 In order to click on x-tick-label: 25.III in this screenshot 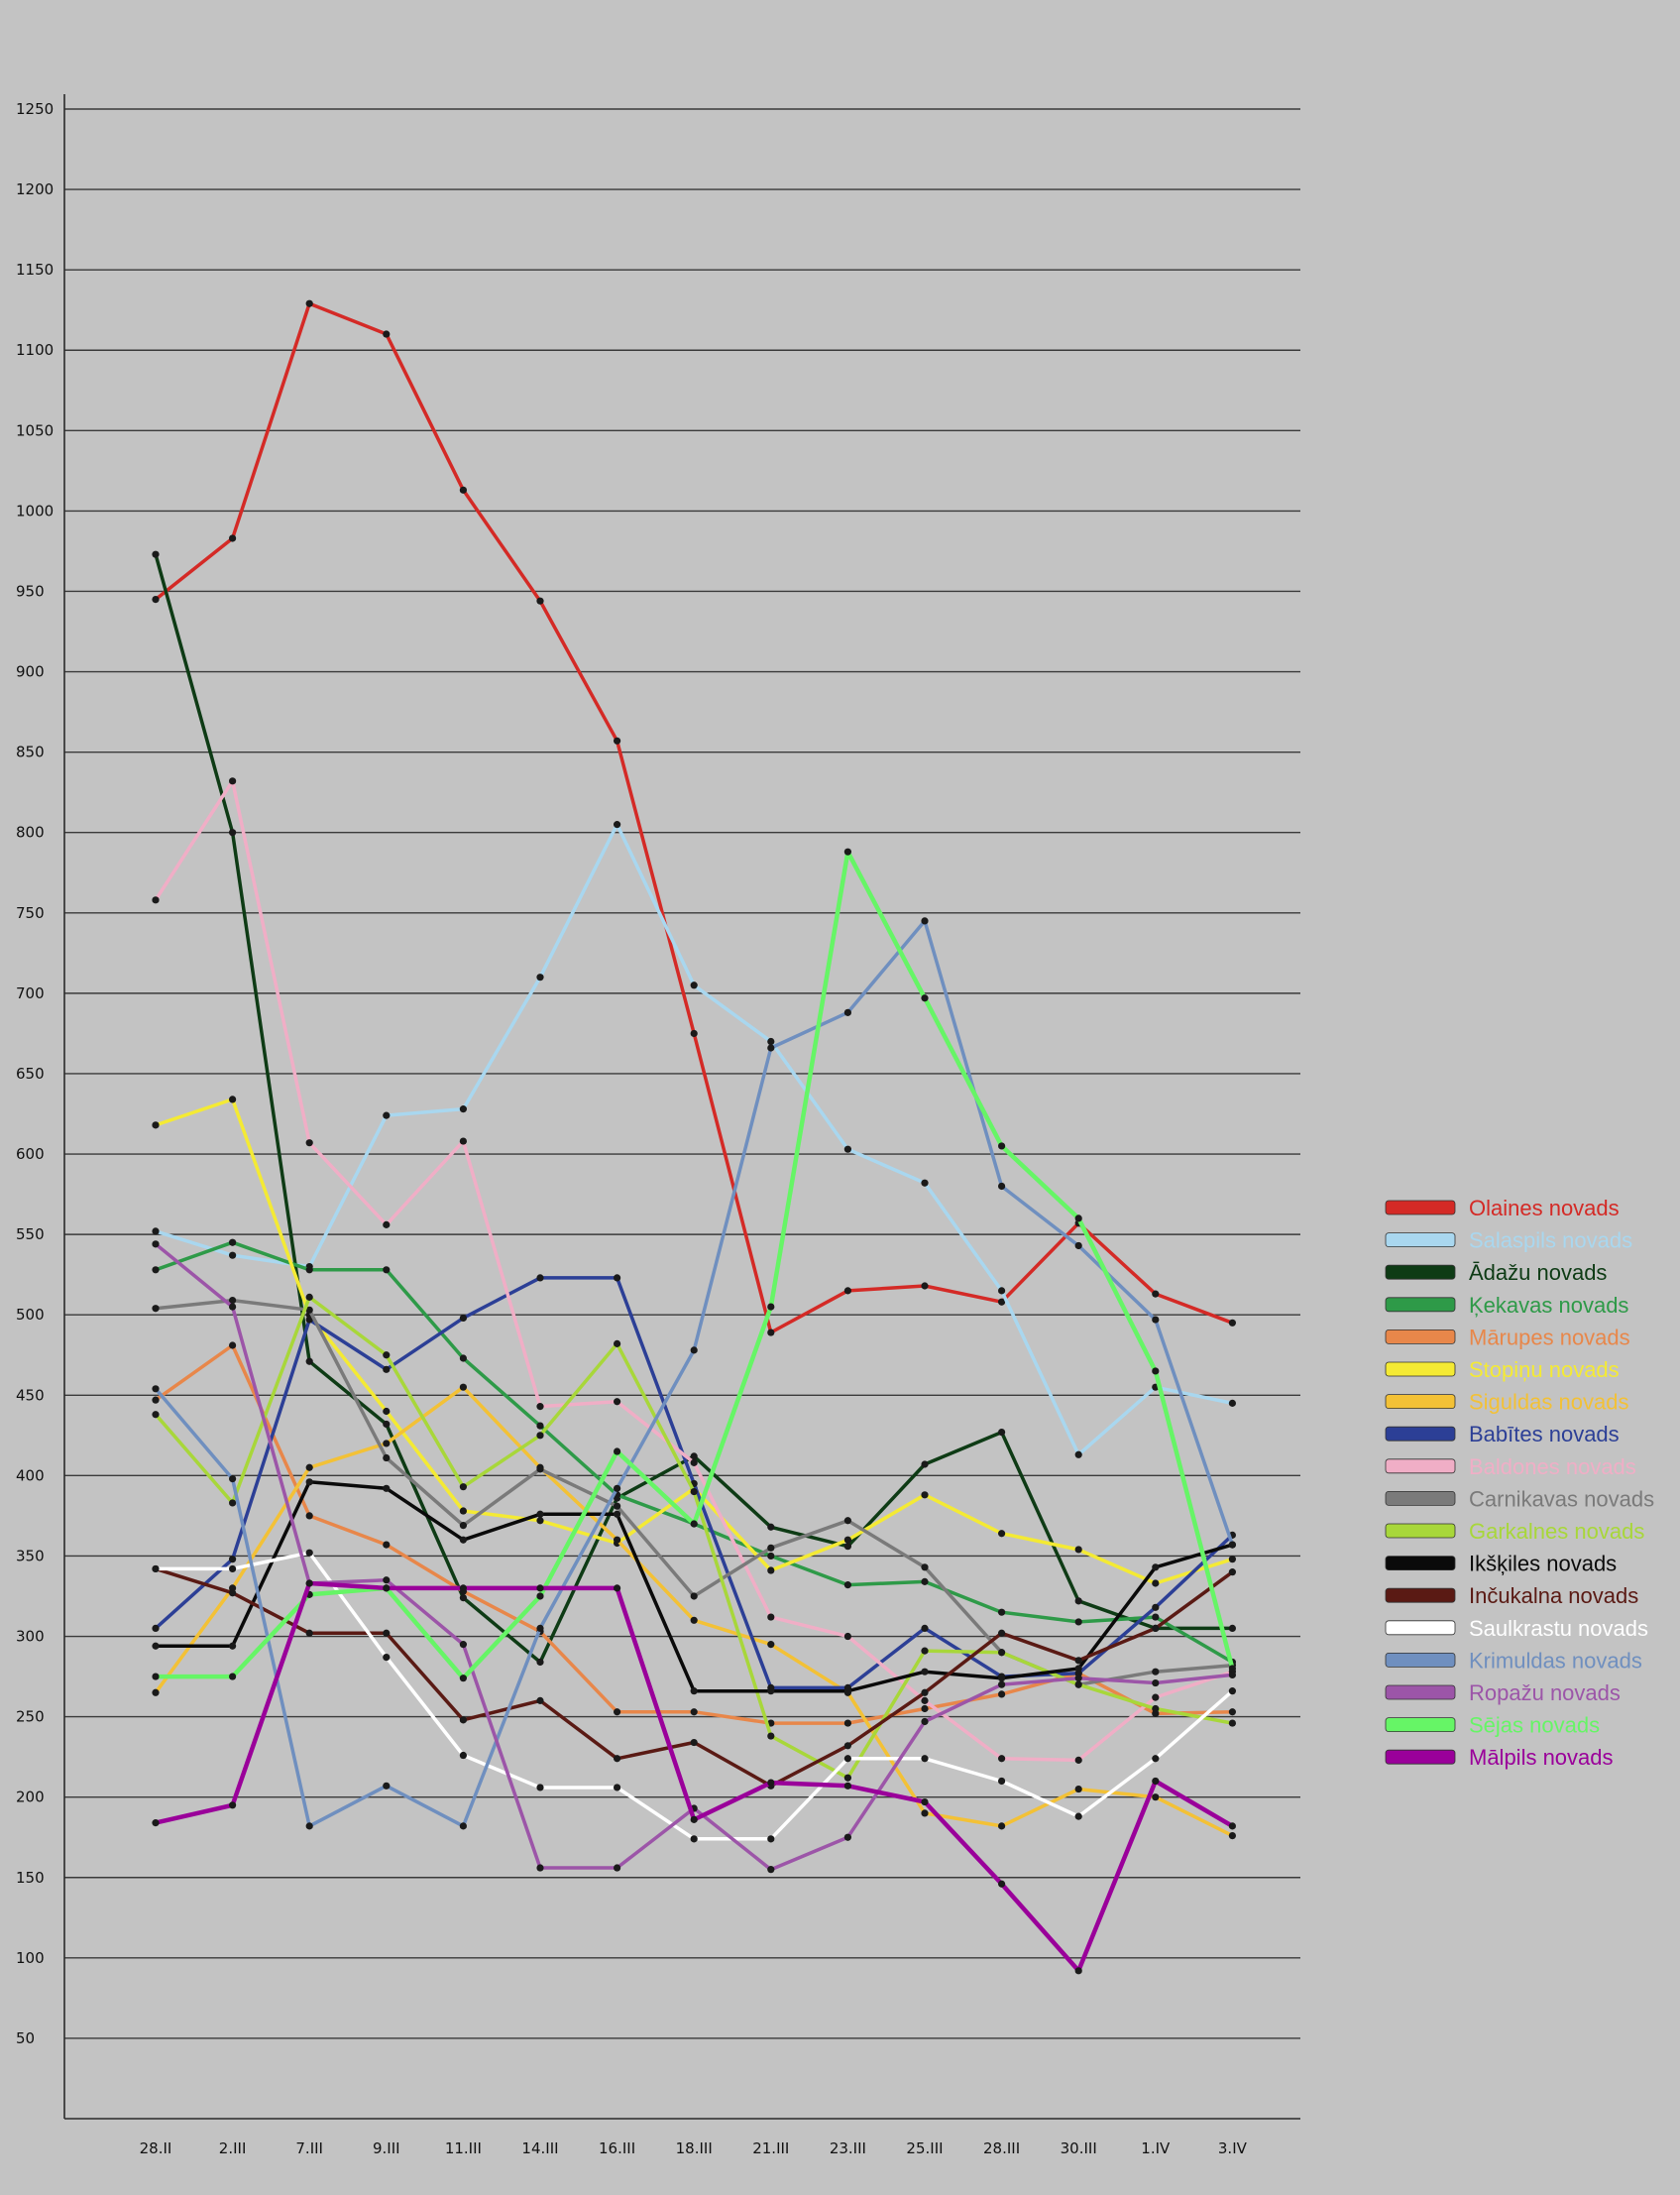, I will do `click(924, 2148)`.